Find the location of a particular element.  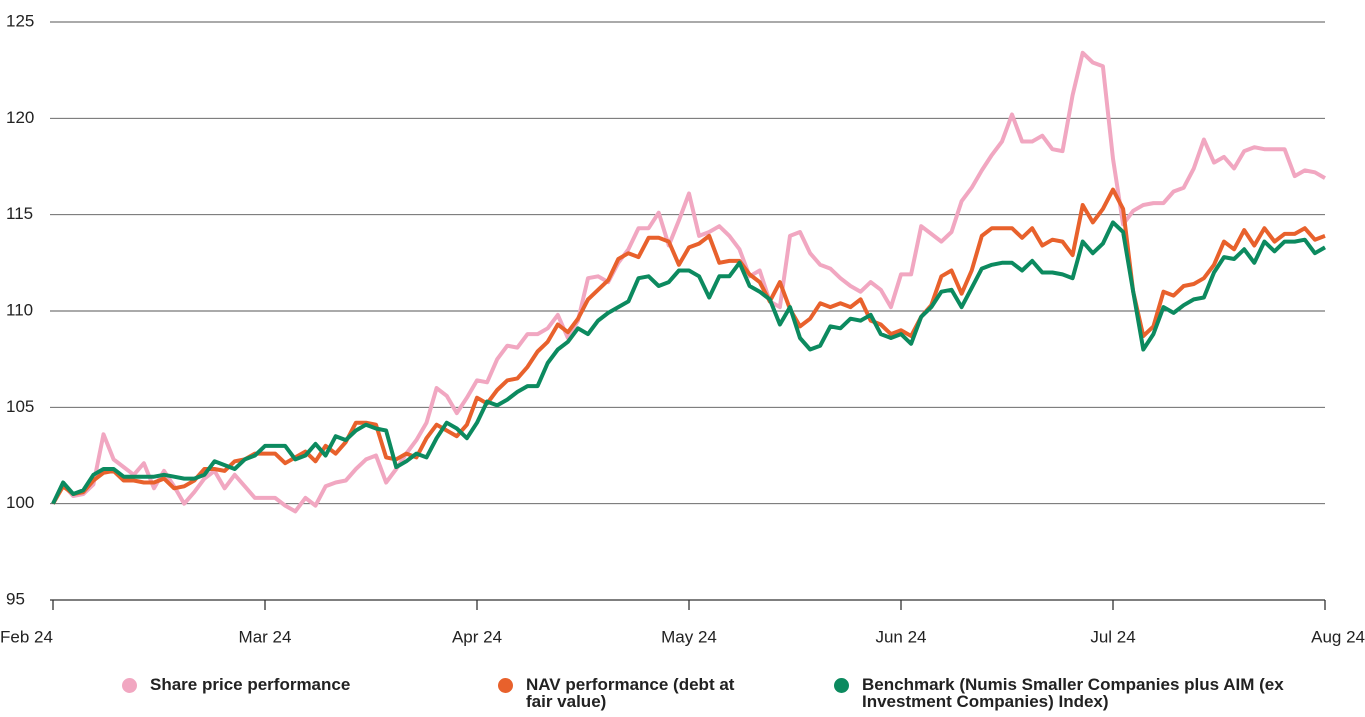

y-tick-label: 100 is located at coordinates (20, 502).